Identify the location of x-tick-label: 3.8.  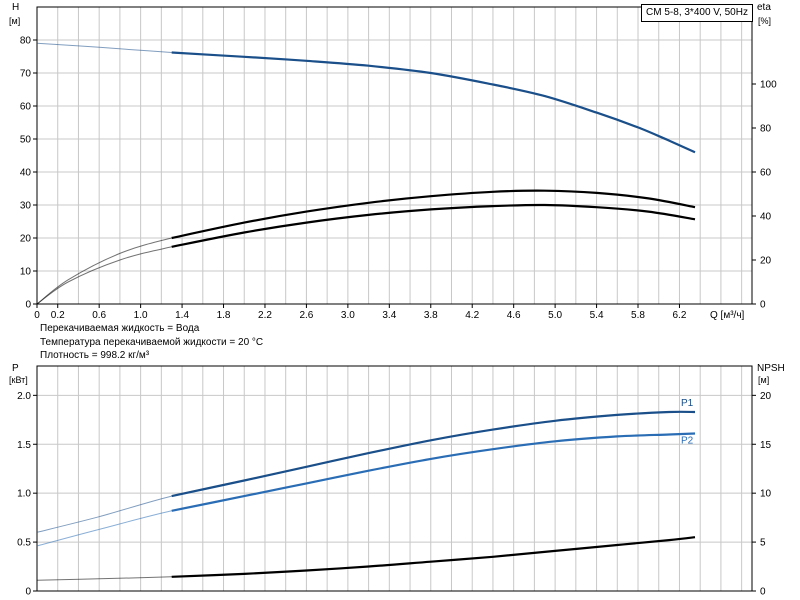
(431, 315).